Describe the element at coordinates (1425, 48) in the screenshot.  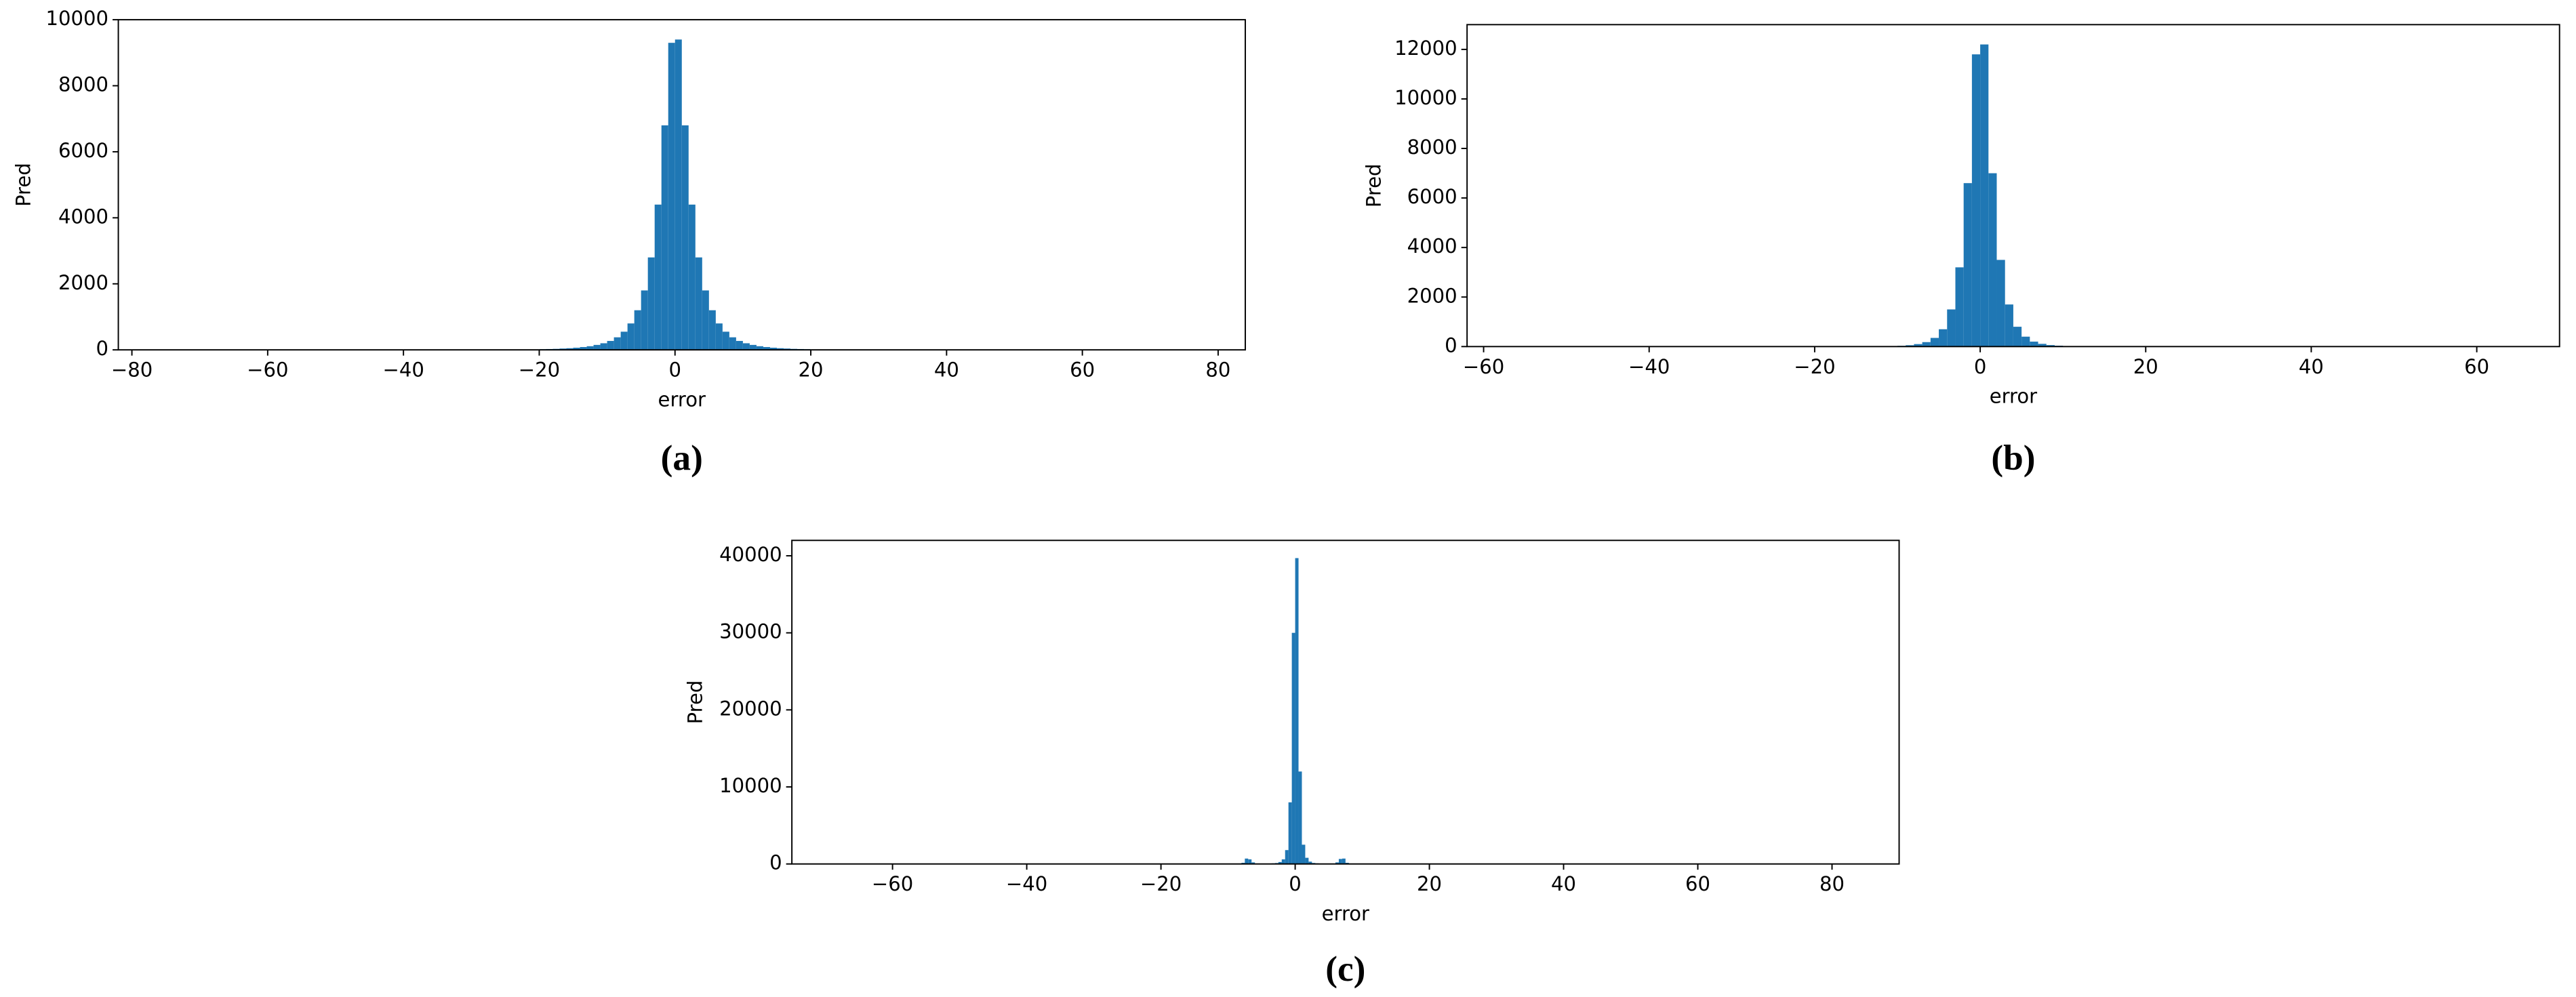
I see `y-tick-label: 12000` at that location.